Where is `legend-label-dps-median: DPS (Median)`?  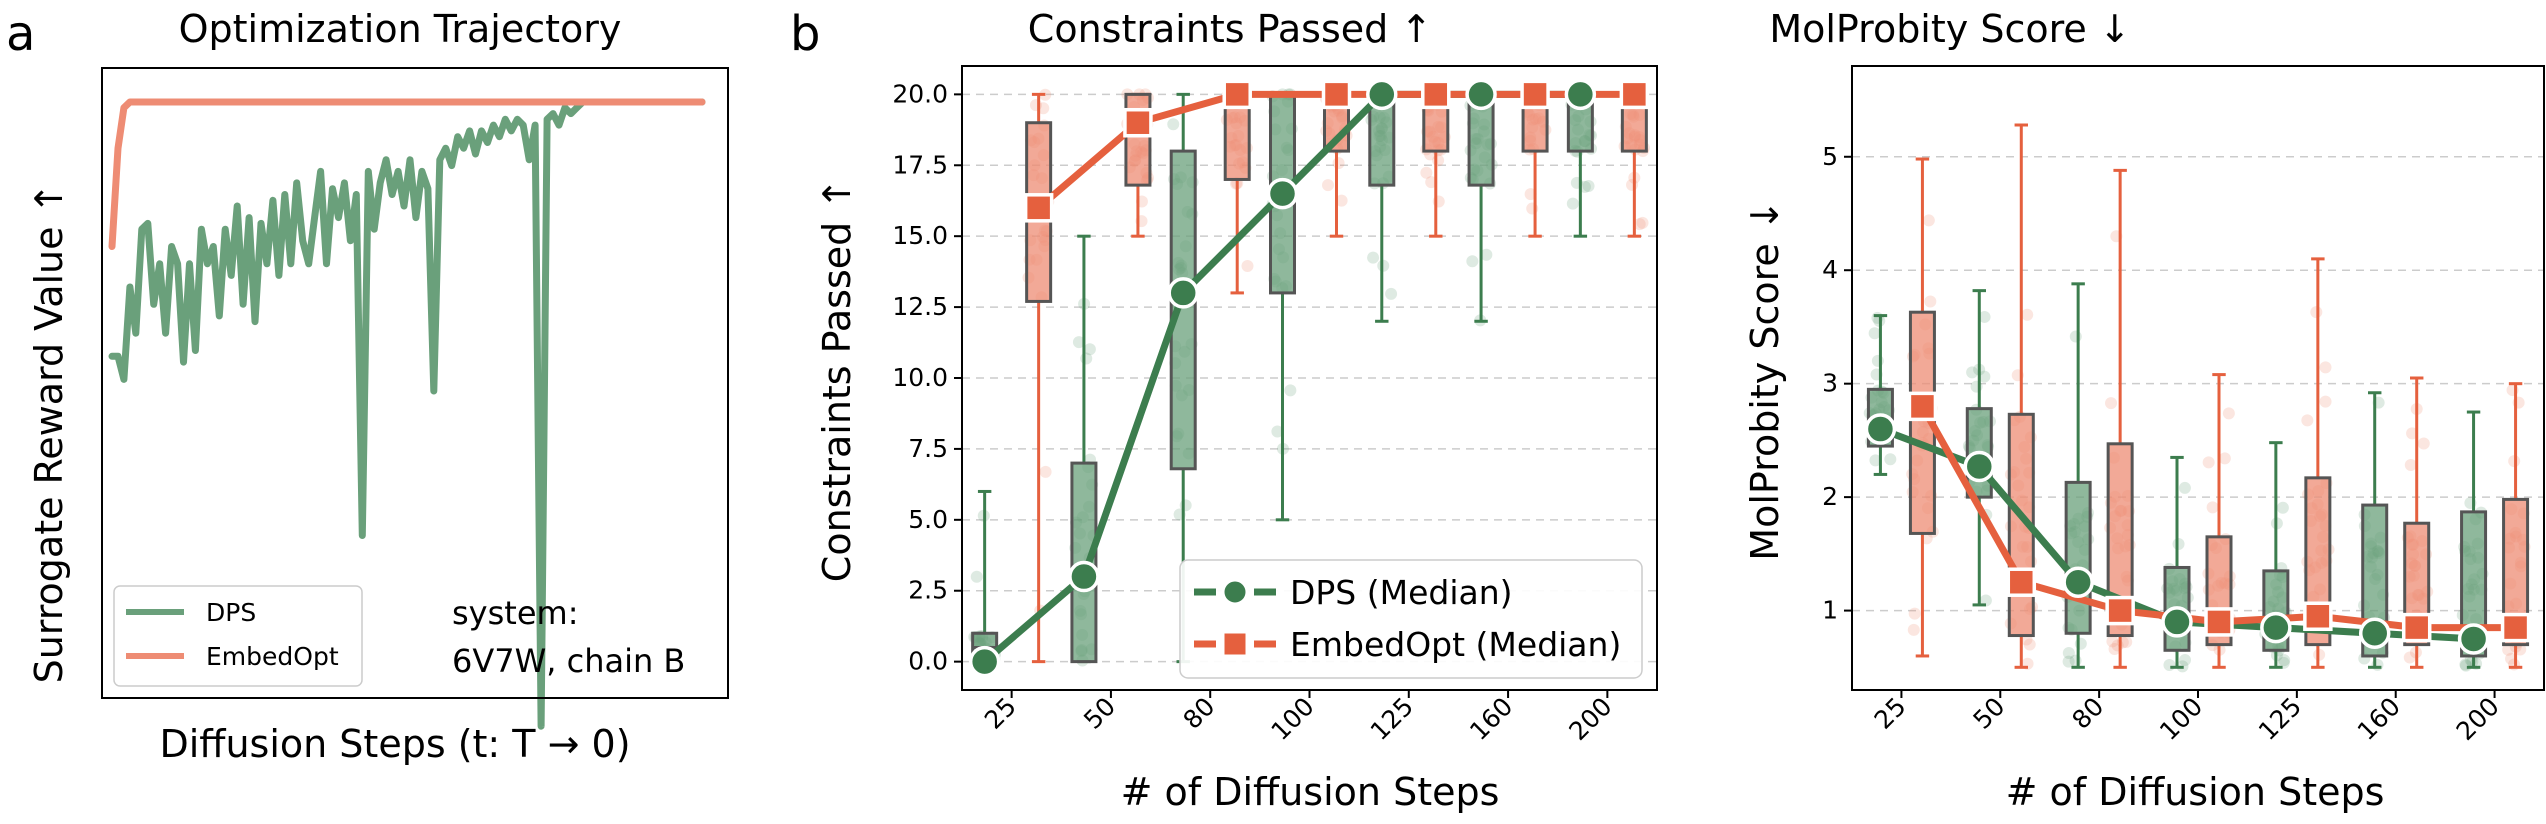 legend-label-dps-median: DPS (Median) is located at coordinates (1401, 592).